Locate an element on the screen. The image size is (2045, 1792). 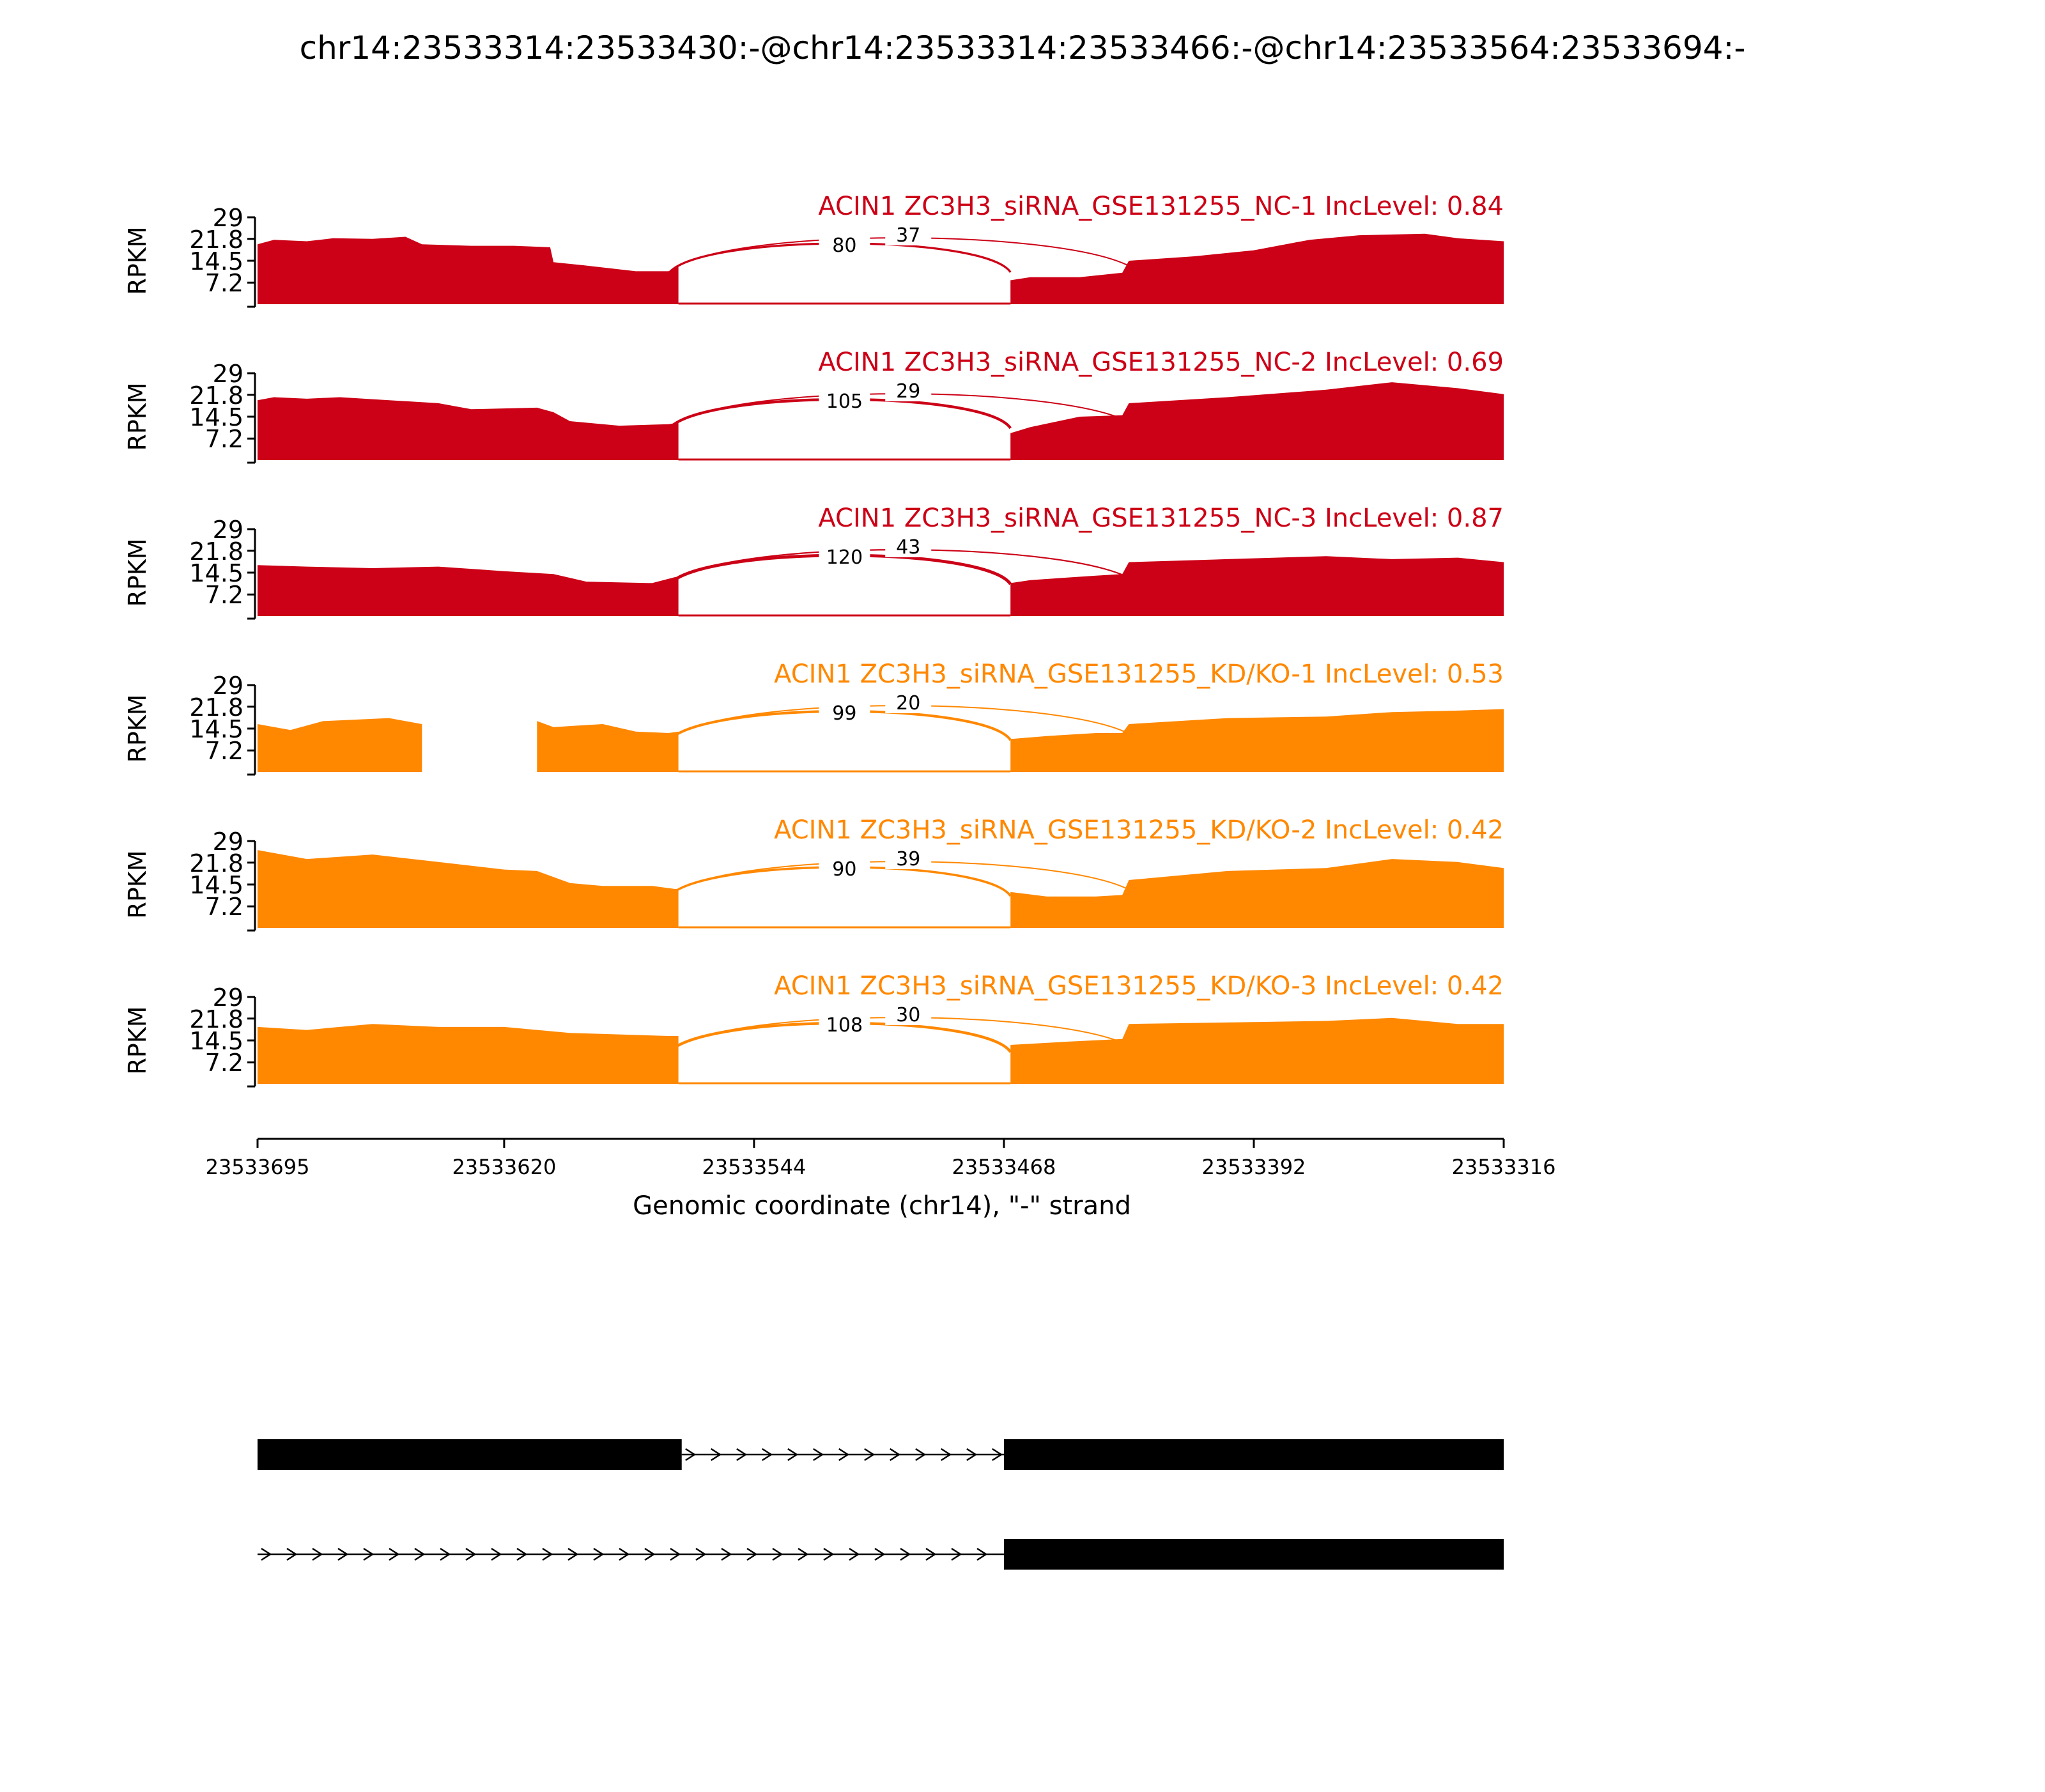
junction-count-label: 20 is located at coordinates (908, 703).